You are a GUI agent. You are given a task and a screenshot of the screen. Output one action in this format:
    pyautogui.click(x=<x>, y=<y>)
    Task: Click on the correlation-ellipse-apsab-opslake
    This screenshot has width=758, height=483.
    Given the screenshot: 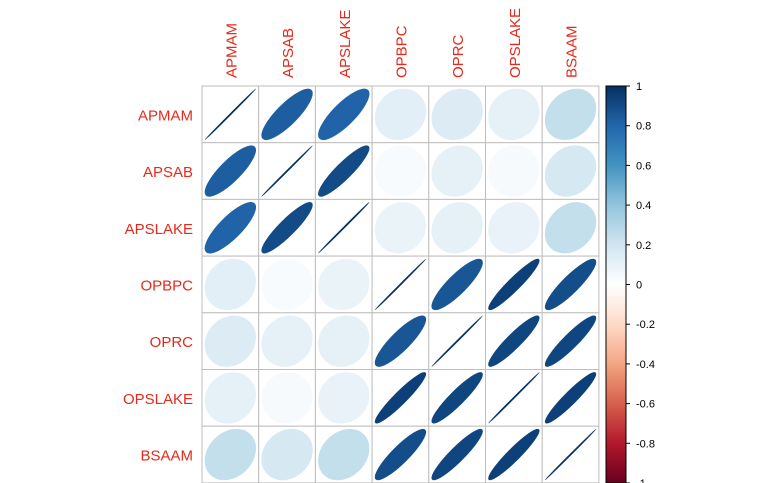 What is the action you would take?
    pyautogui.click(x=514, y=171)
    